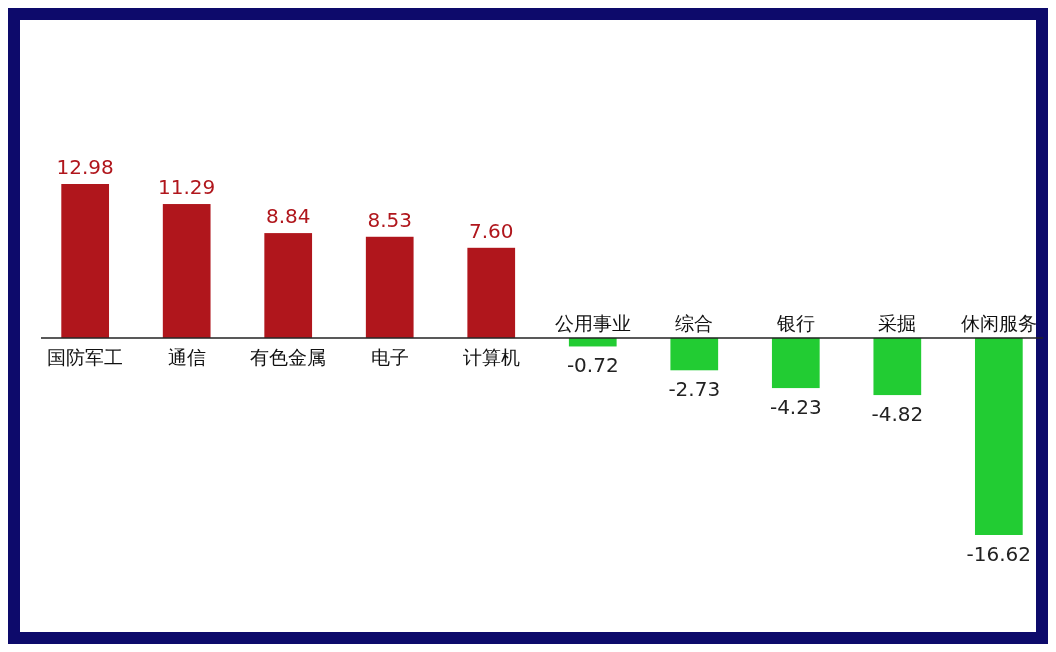  What do you see at coordinates (491, 230) in the screenshot?
I see `data-label: 7.60` at bounding box center [491, 230].